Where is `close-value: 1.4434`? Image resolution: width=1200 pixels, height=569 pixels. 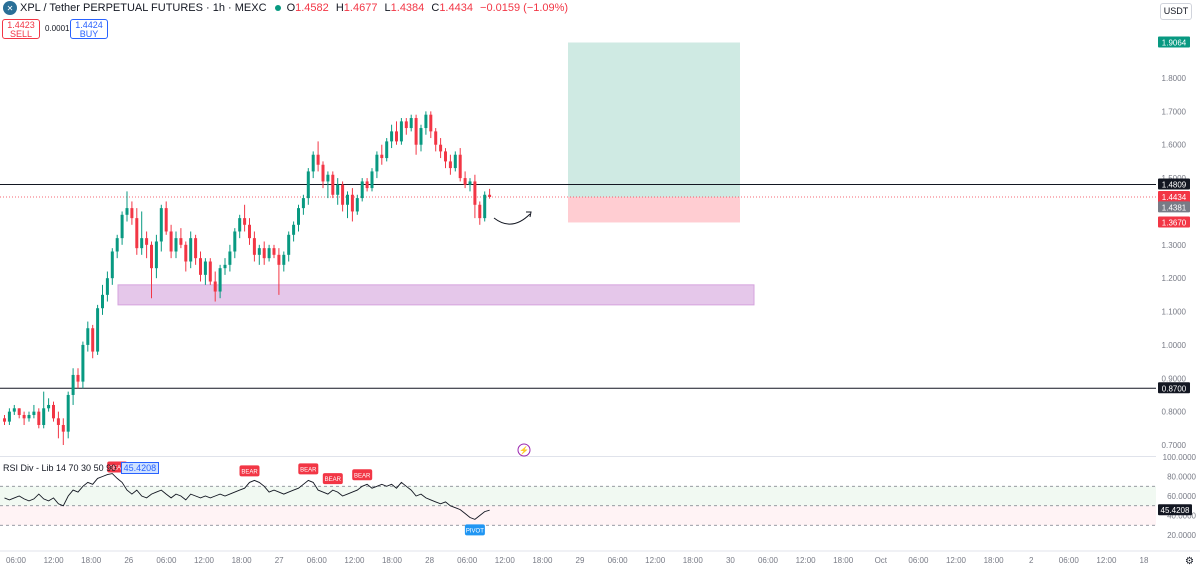 close-value: 1.4434 is located at coordinates (456, 8).